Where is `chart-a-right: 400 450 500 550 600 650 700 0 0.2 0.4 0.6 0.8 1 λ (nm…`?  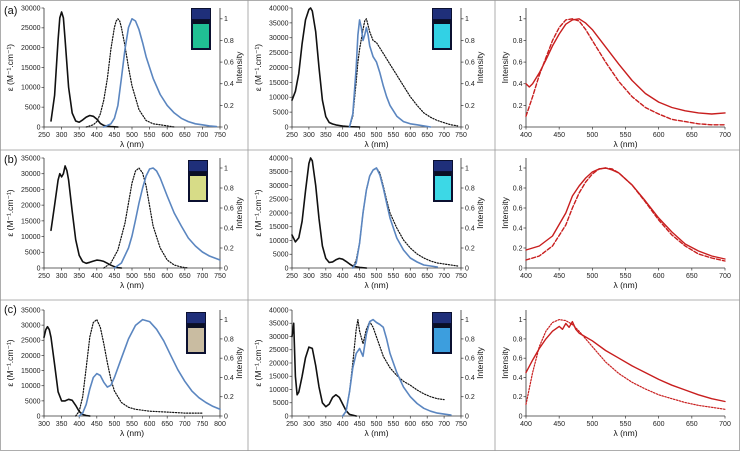 chart-a-right: 400 450 500 550 600 650 700 0 0.2 0.4 0.6 0.8 1 λ (nm… is located at coordinates (615, 78).